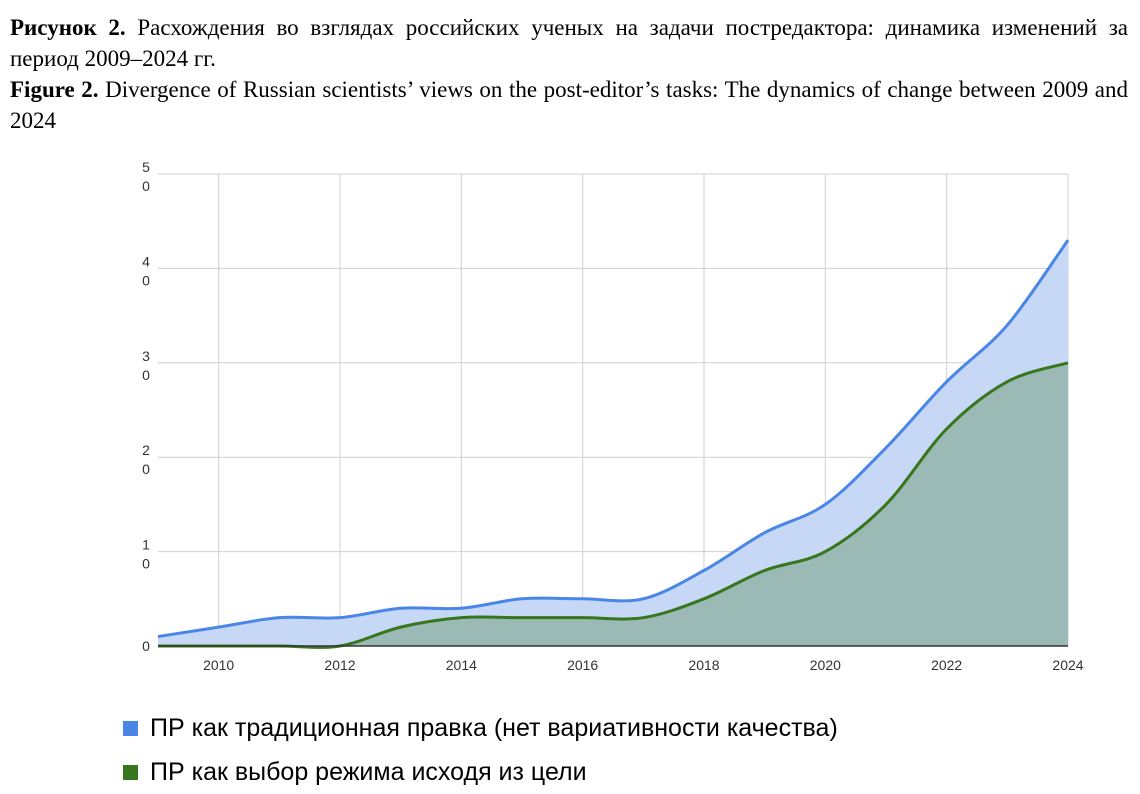  Describe the element at coordinates (825, 665) in the screenshot. I see `x-tick-label: 2020` at that location.